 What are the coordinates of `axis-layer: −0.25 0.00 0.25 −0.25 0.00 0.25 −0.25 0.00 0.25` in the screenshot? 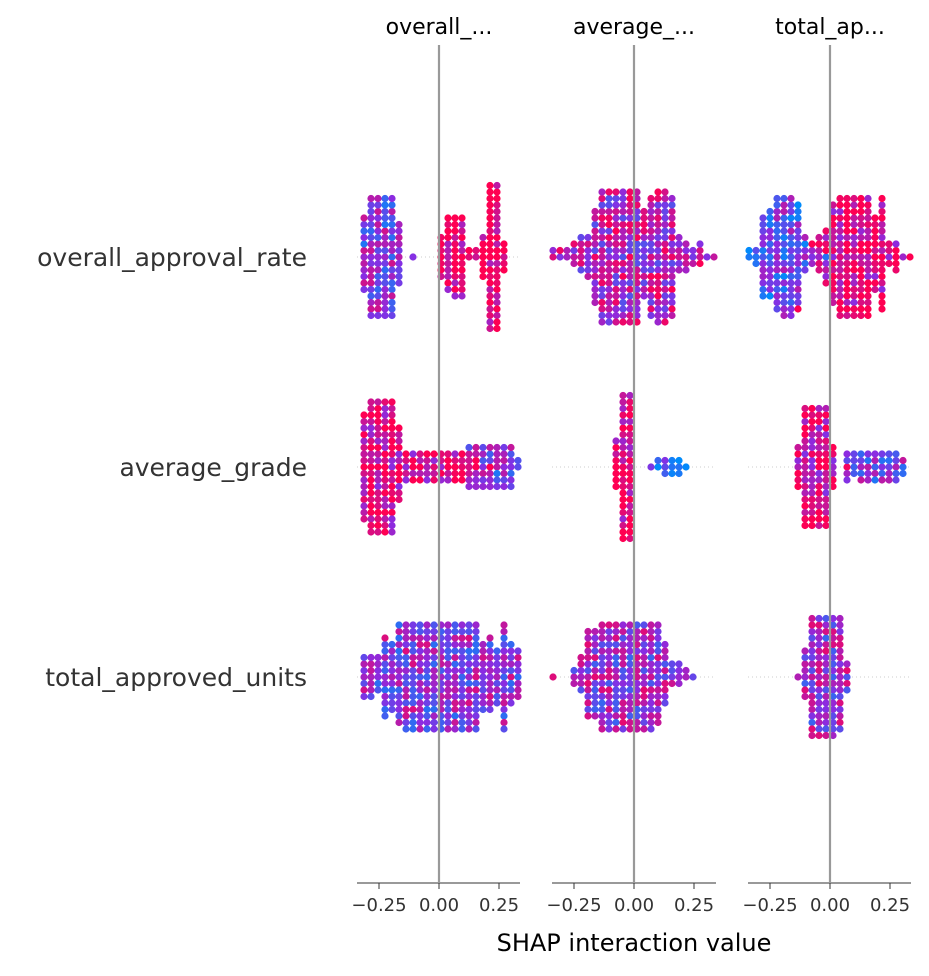 It's located at (631, 899).